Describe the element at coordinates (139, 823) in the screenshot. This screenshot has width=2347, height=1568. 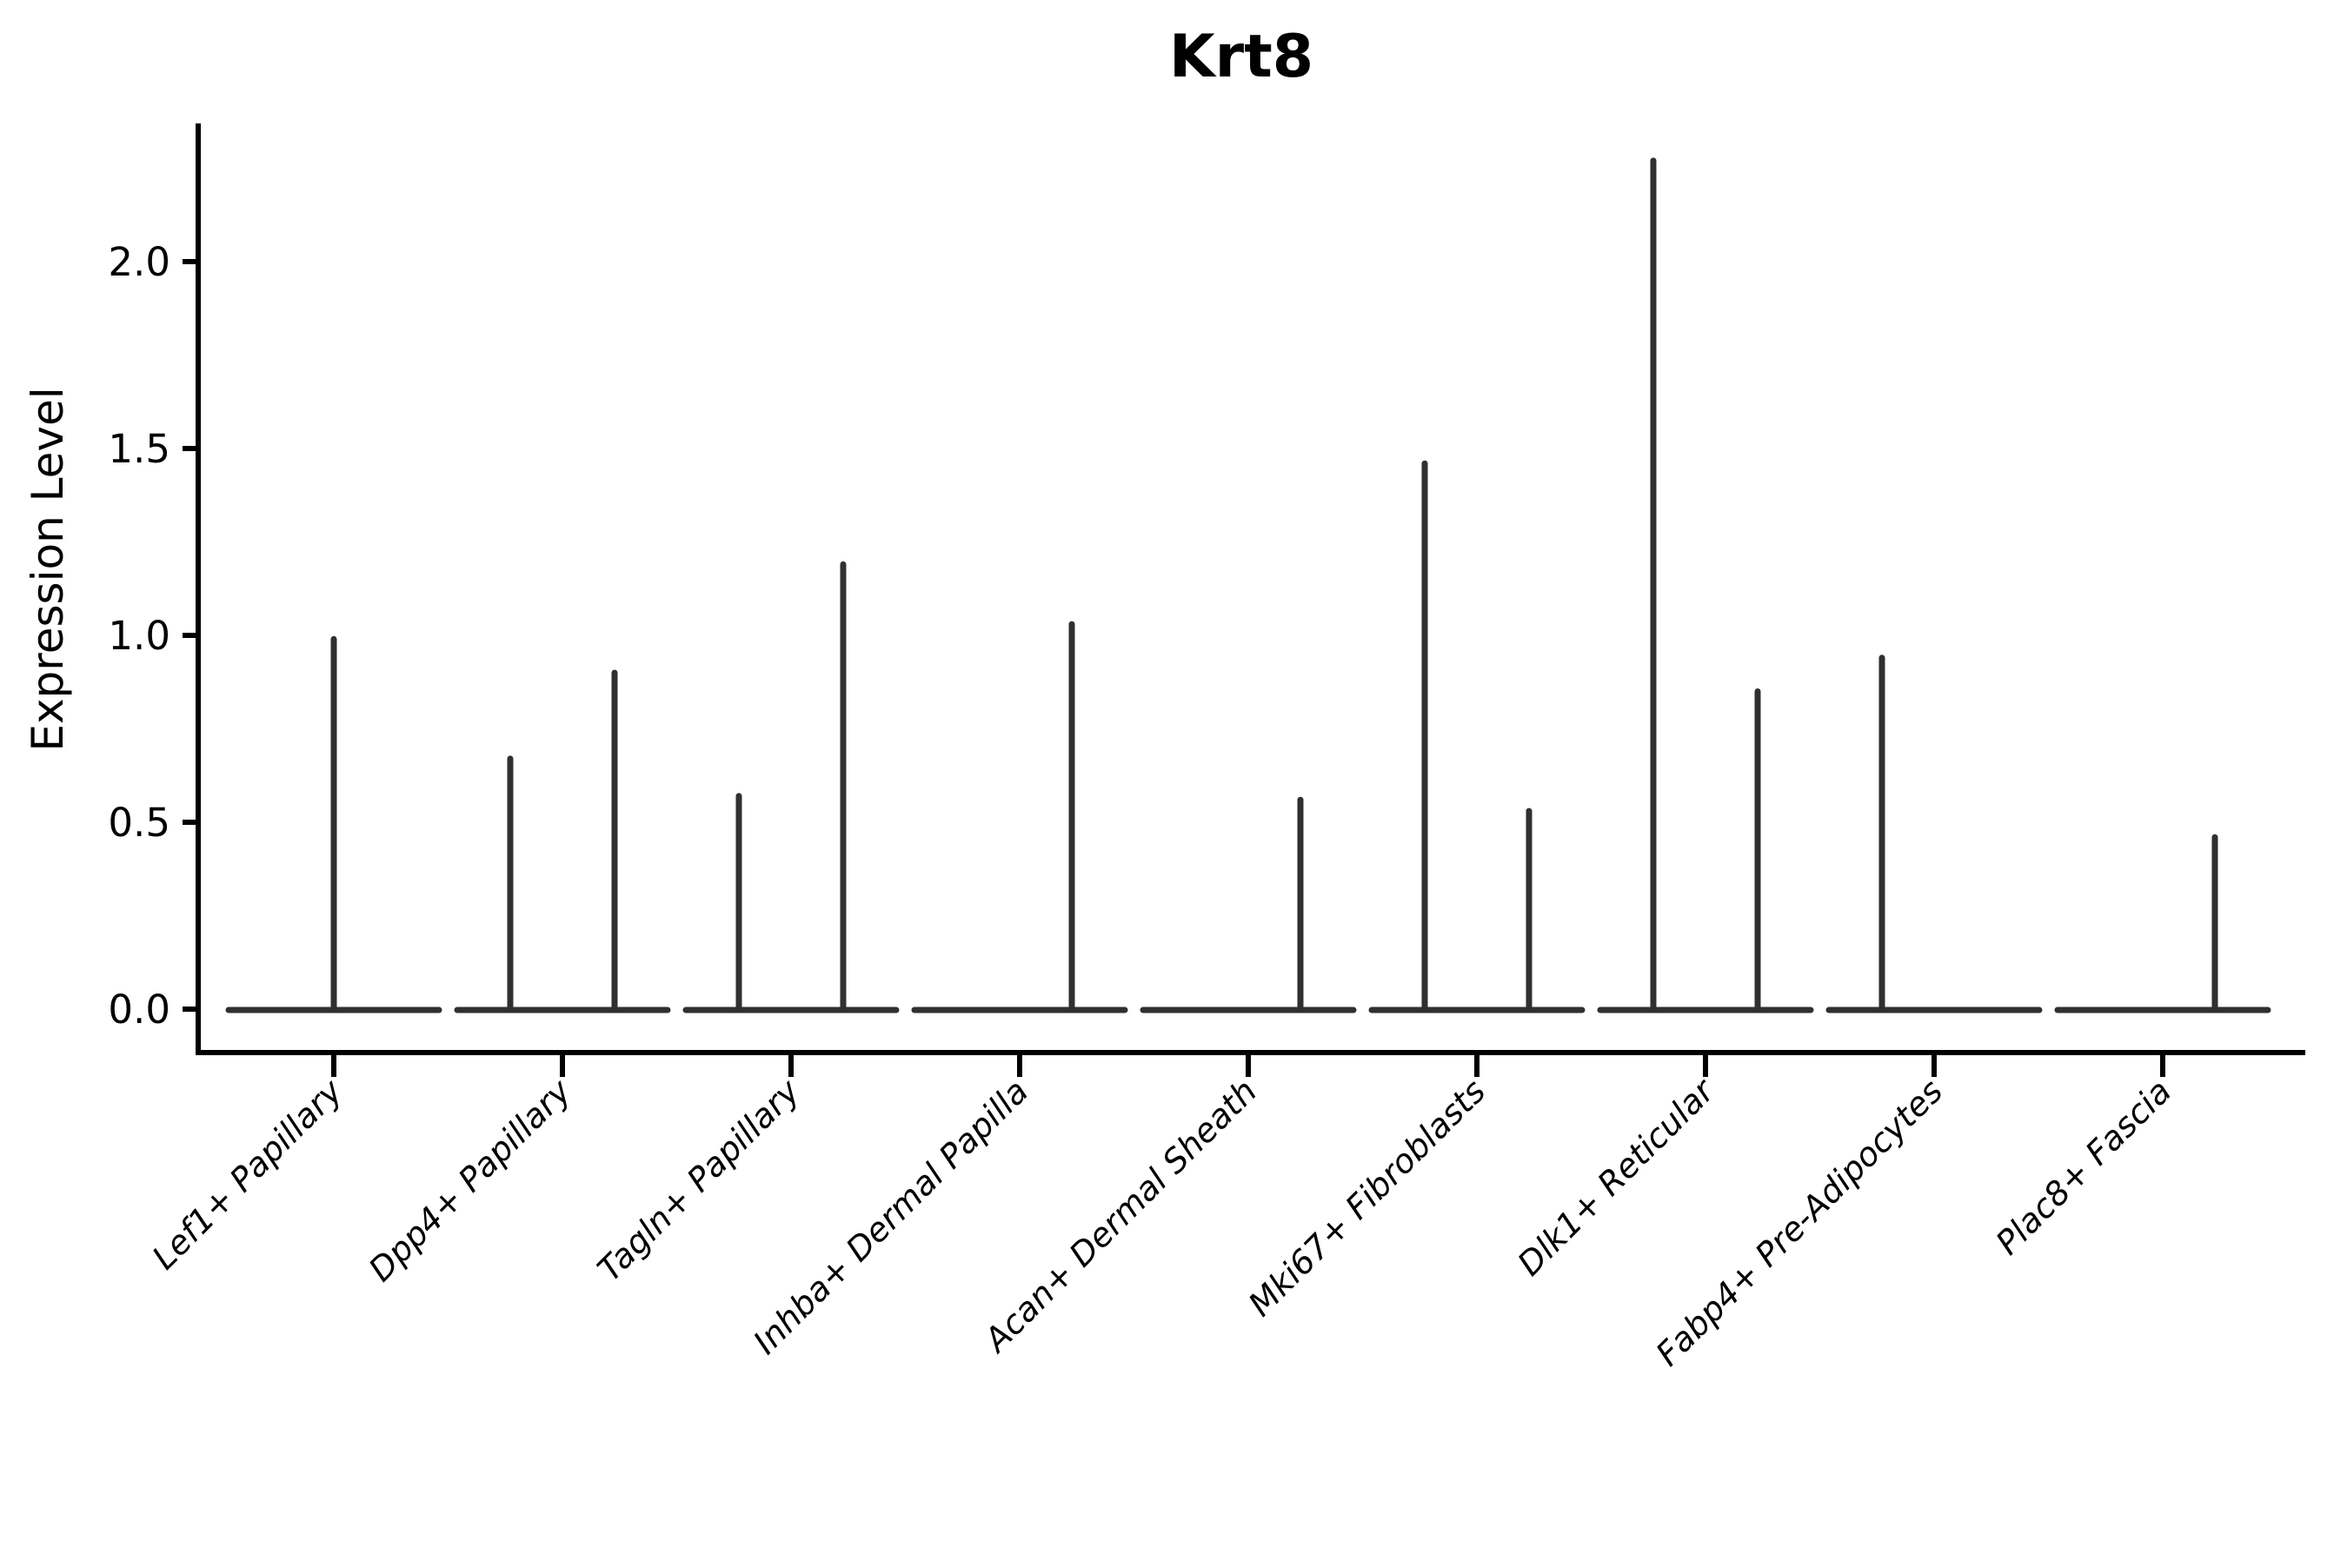
I see `y-axis-tick-label: 0.5` at that location.